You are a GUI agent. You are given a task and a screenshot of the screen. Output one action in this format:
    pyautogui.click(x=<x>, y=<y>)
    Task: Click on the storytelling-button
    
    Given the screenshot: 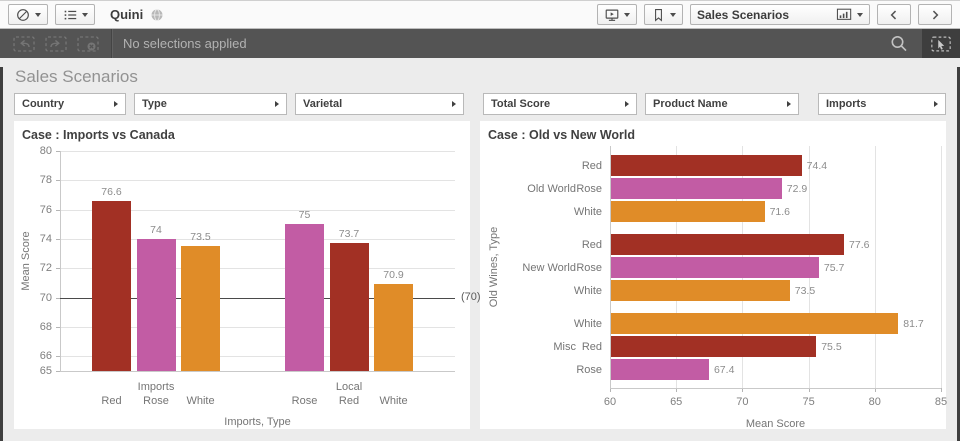 What is the action you would take?
    pyautogui.click(x=617, y=14)
    